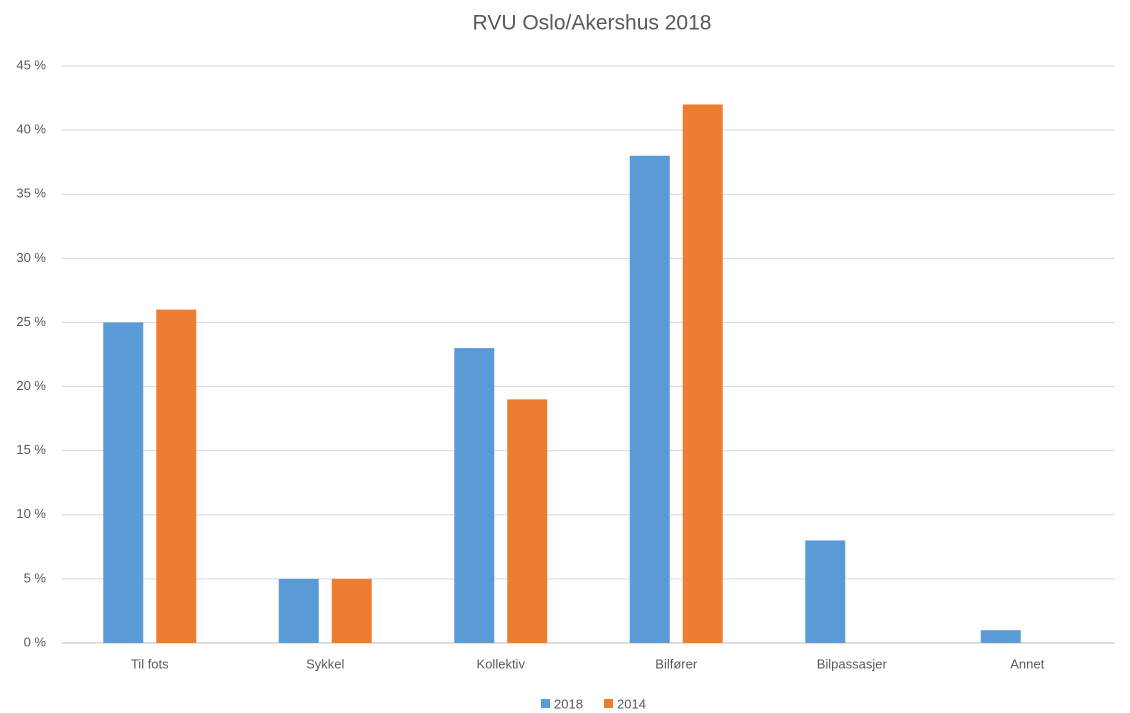 Image resolution: width=1130 pixels, height=713 pixels. Describe the element at coordinates (1027, 663) in the screenshot. I see `x-tick-label: Annet` at that location.